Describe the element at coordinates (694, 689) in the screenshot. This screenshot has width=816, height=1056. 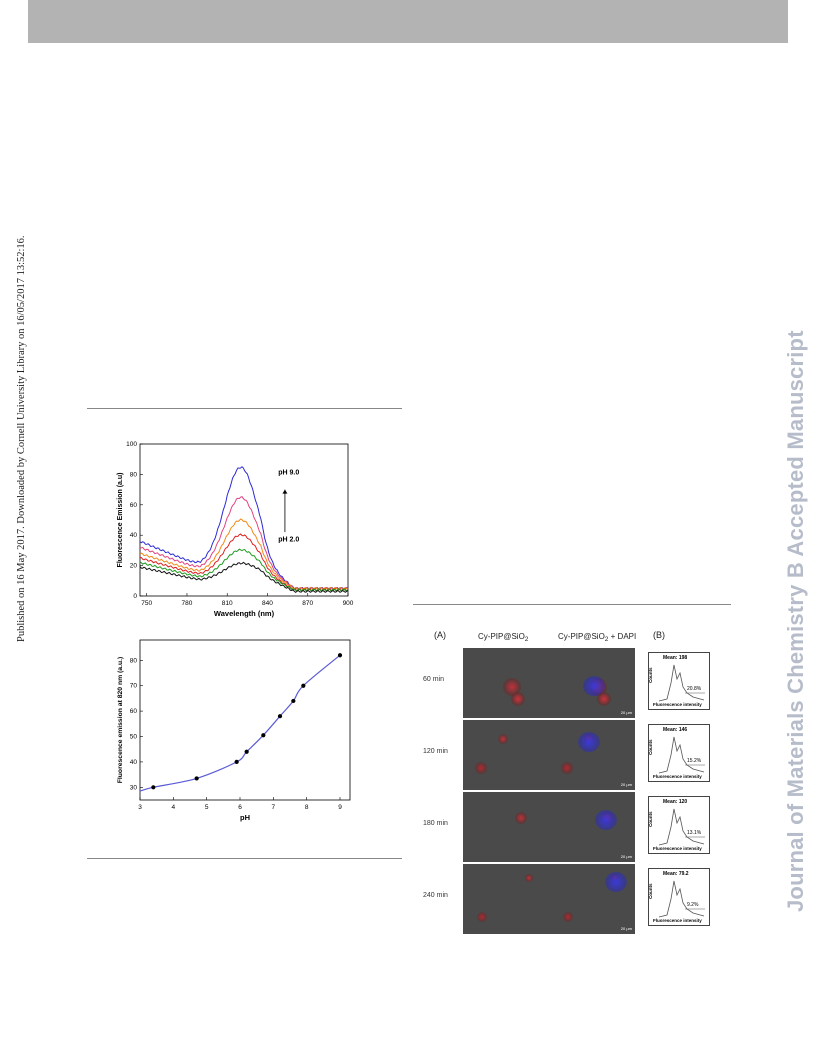
I see `flow-percent: 20.8%` at that location.